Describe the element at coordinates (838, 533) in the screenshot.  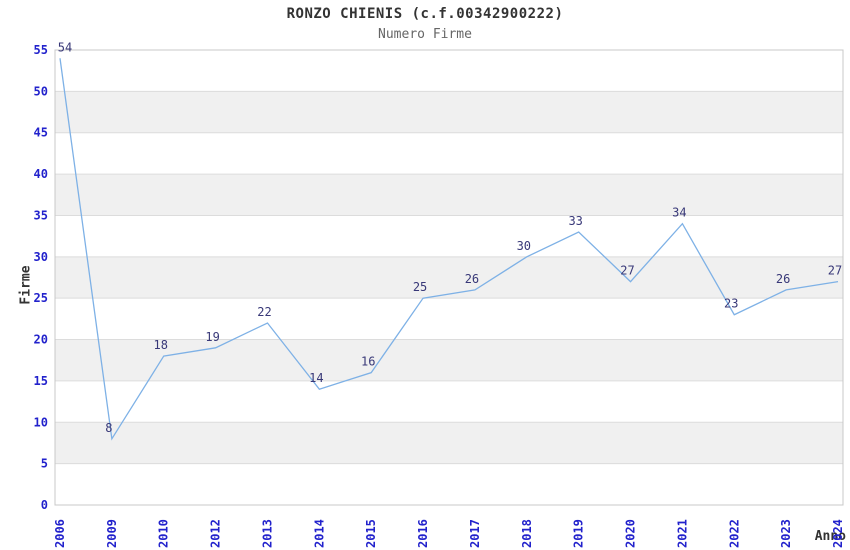
I see `x-tick-label: 2024` at that location.